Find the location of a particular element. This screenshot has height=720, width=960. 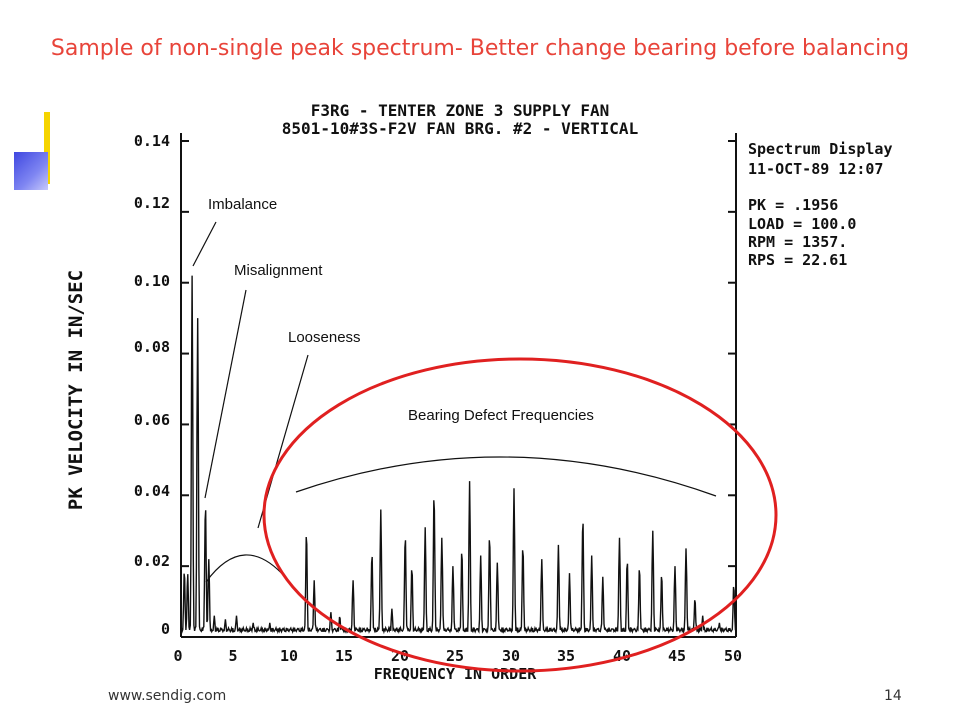

x-tick-label-25: 25 is located at coordinates (455, 656).